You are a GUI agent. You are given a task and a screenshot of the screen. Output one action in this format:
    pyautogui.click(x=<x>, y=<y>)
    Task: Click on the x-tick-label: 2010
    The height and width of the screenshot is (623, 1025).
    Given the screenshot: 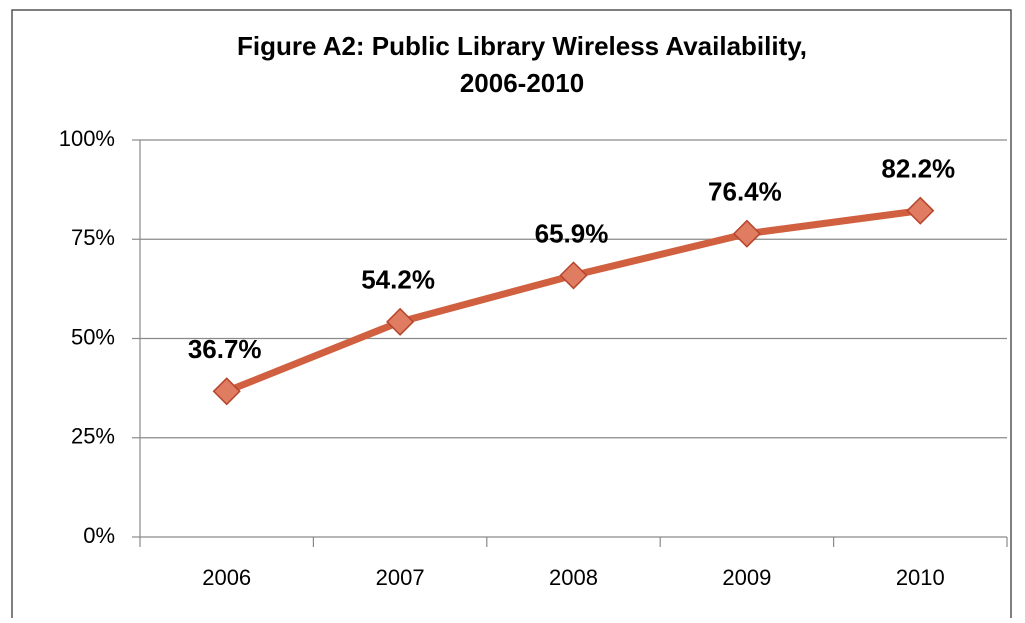 What is the action you would take?
    pyautogui.click(x=920, y=577)
    